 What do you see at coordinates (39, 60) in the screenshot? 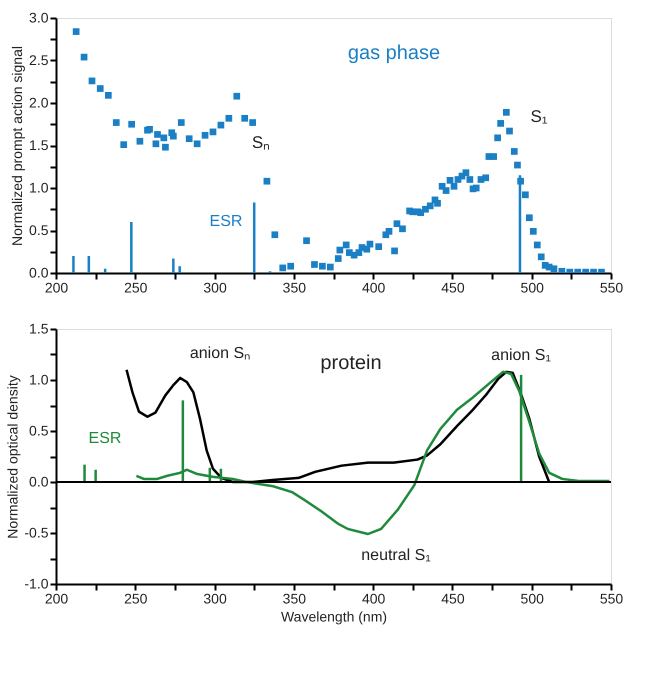
I see `y-tick-label: 2.5` at bounding box center [39, 60].